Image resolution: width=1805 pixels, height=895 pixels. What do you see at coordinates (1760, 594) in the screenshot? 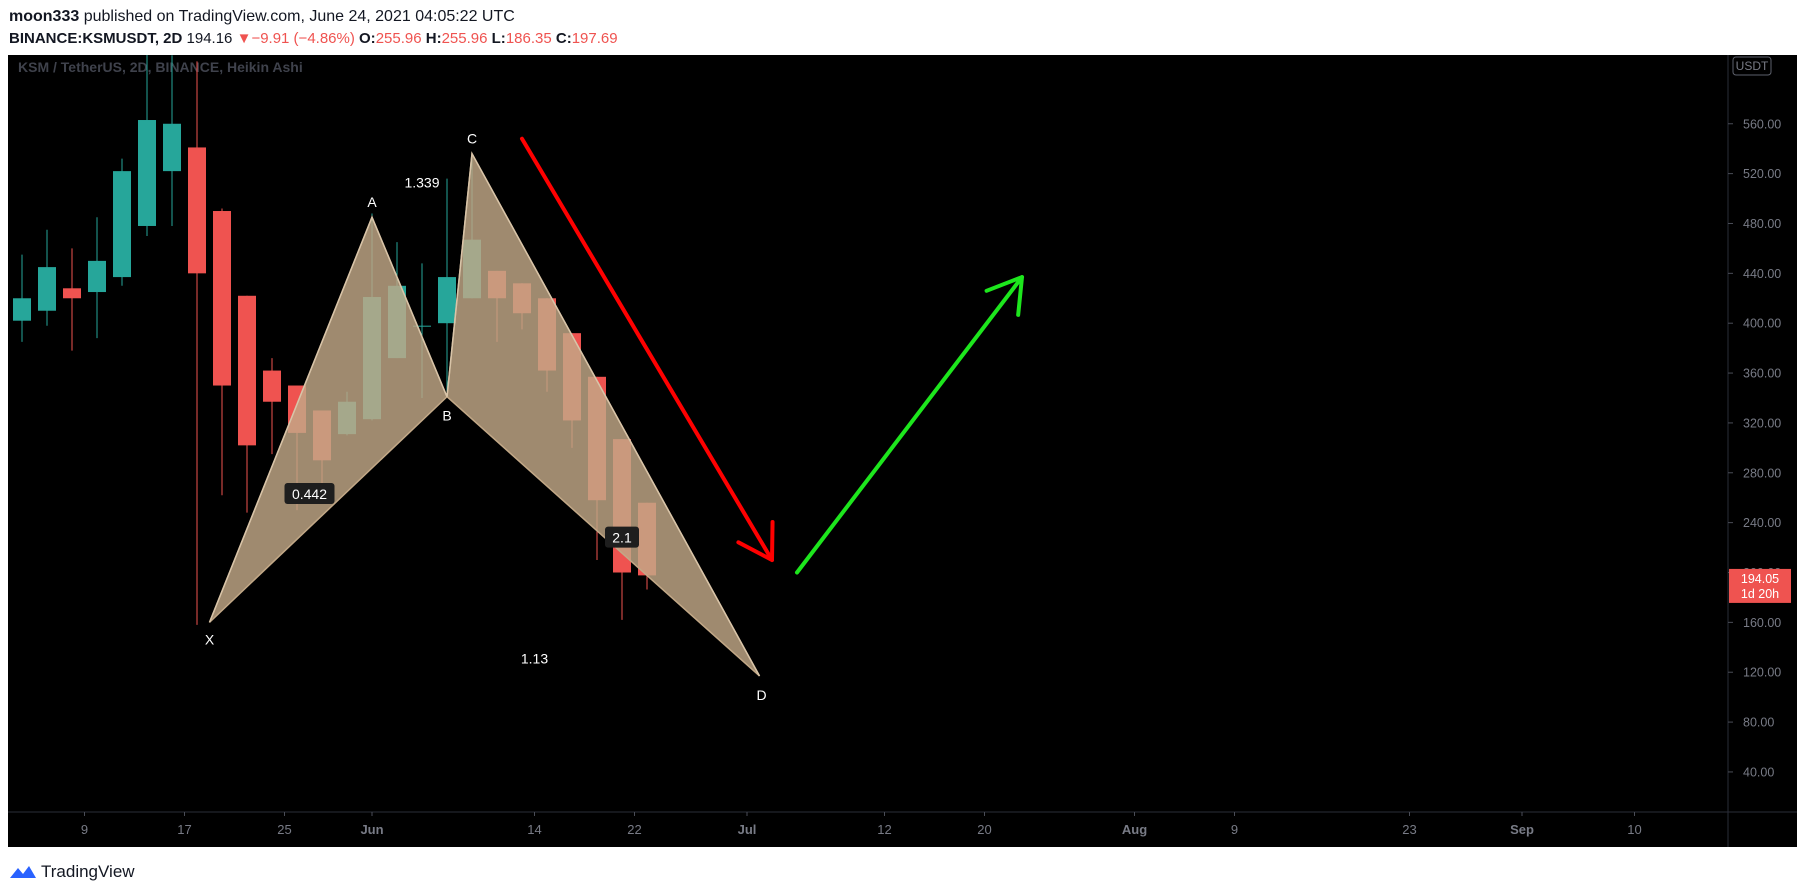
I see `bar-countdown: 1d 20h` at bounding box center [1760, 594].